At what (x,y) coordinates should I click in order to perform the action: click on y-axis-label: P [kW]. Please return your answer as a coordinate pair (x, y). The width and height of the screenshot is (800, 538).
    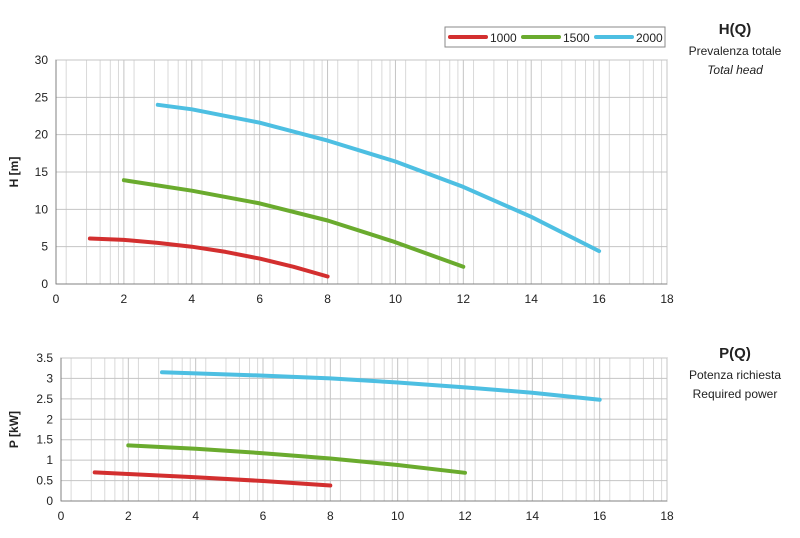
    Looking at the image, I should click on (14, 429).